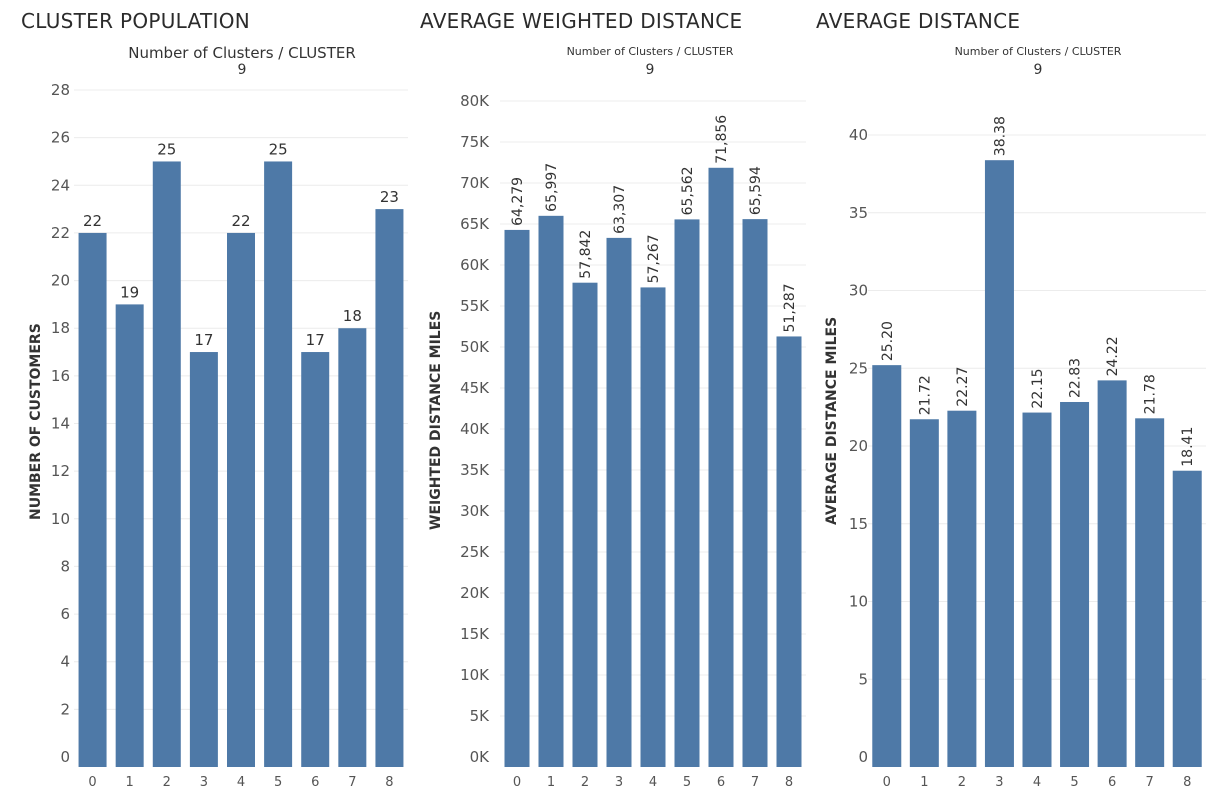 This screenshot has height=793, width=1208. Describe the element at coordinates (581, 21) in the screenshot. I see `chart-title: AVERAGE WEIGHTED DISTANCE` at that location.